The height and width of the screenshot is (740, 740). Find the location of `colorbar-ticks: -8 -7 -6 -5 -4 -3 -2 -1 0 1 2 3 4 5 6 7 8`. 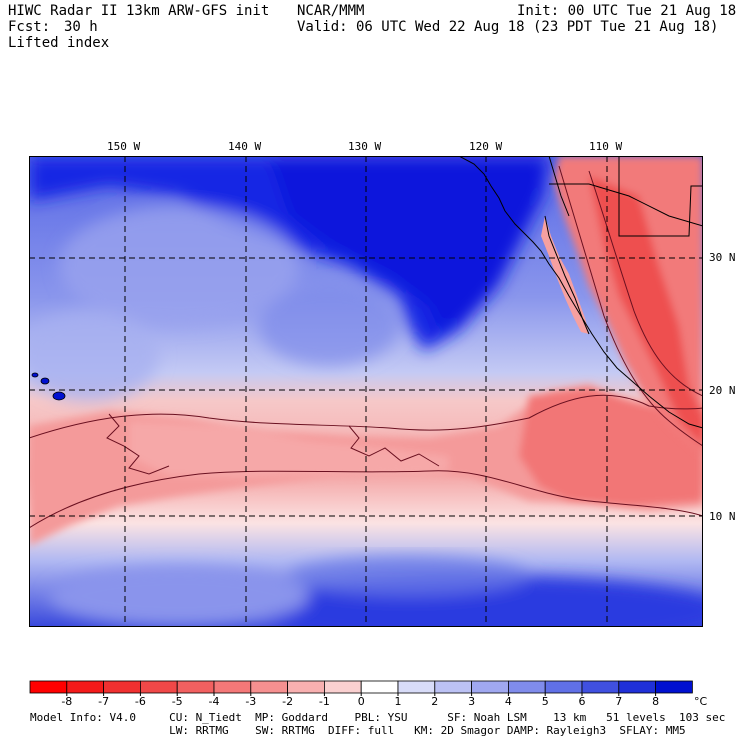

colorbar-ticks: -8 -7 -6 -5 -4 -3 -2 -1 0 1 2 3 4 5 6 7 8 is located at coordinates (360, 700).